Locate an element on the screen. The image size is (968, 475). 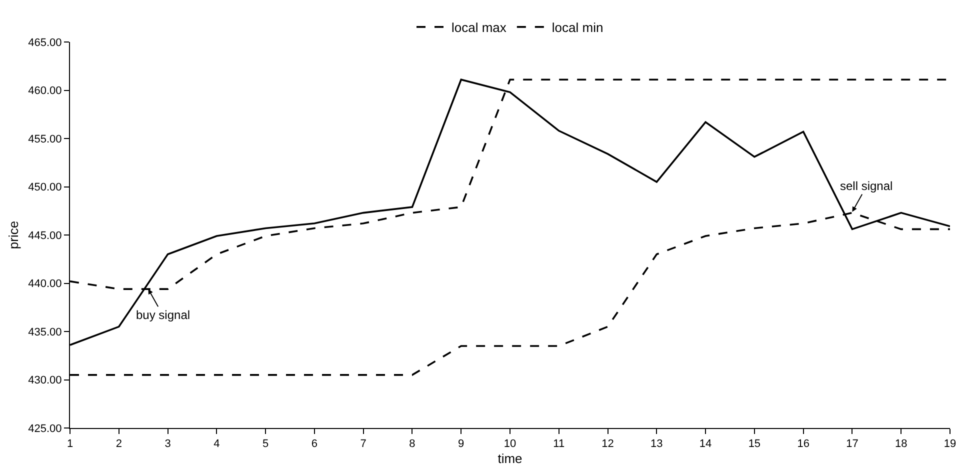
x-tick-label: 9 is located at coordinates (461, 444).